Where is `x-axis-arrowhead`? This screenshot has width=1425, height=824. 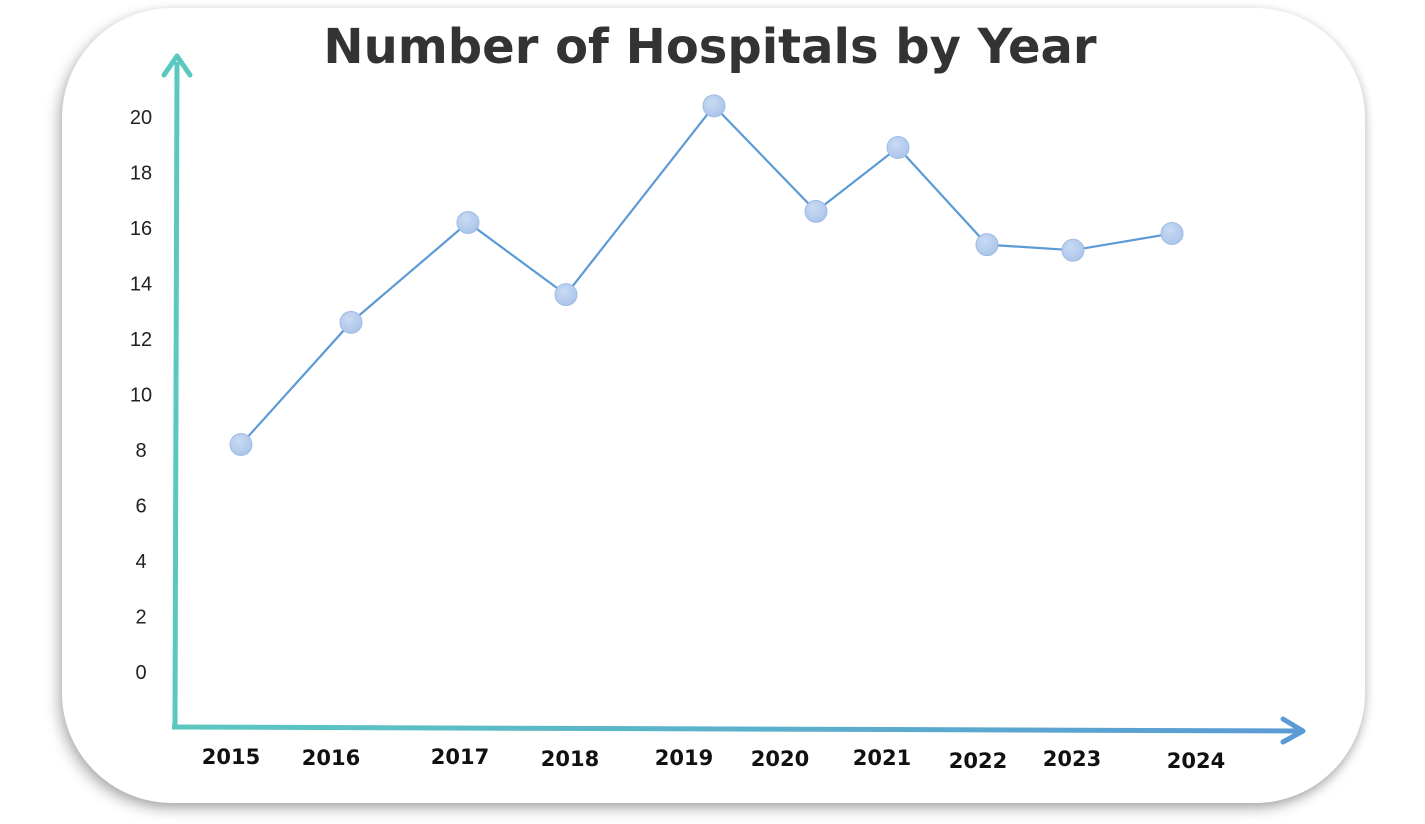
x-axis-arrowhead is located at coordinates (1293, 730).